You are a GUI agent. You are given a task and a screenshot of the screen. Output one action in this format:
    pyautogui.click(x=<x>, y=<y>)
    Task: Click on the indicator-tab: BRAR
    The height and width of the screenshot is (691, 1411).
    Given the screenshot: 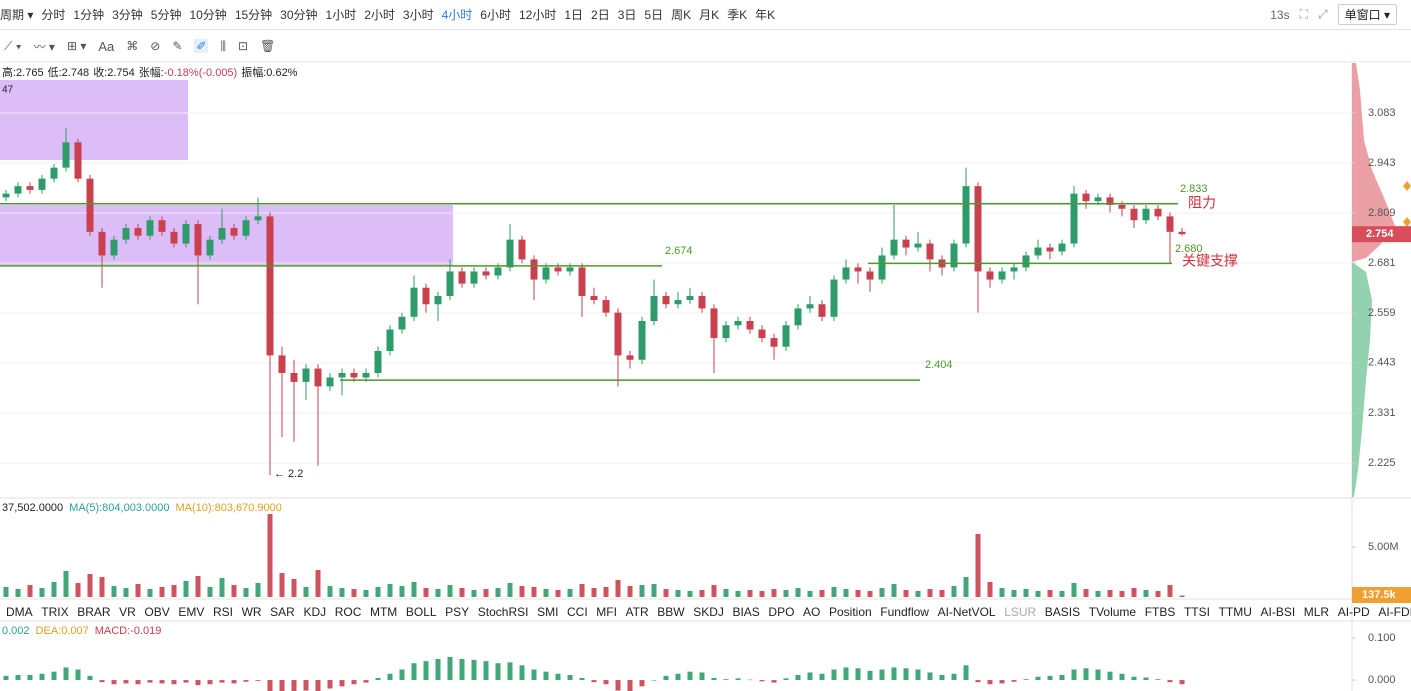 What is the action you would take?
    pyautogui.click(x=94, y=611)
    